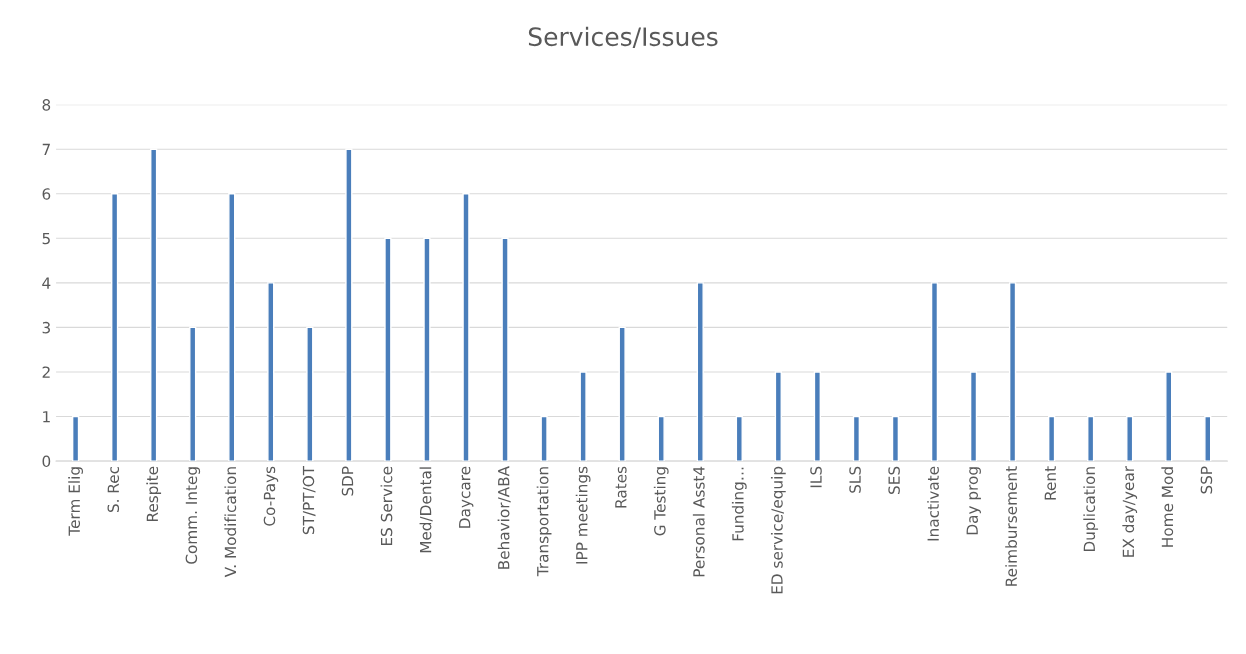  What do you see at coordinates (1091, 509) in the screenshot?
I see `x-tick-label: Duplication` at bounding box center [1091, 509].